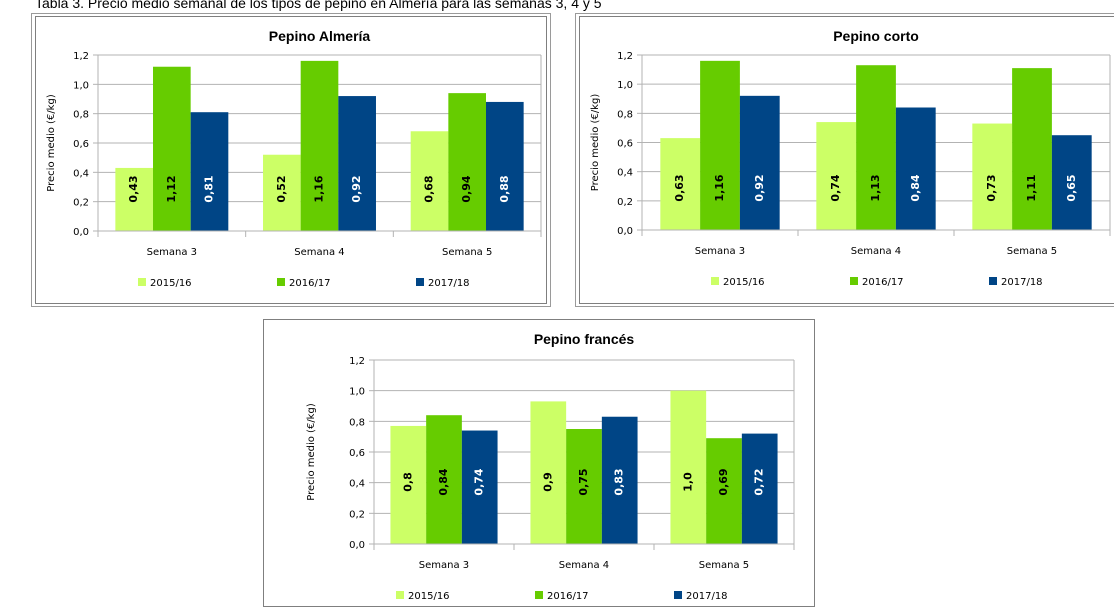  Describe the element at coordinates (687, 482) in the screenshot. I see `data-label: 1,0` at that location.